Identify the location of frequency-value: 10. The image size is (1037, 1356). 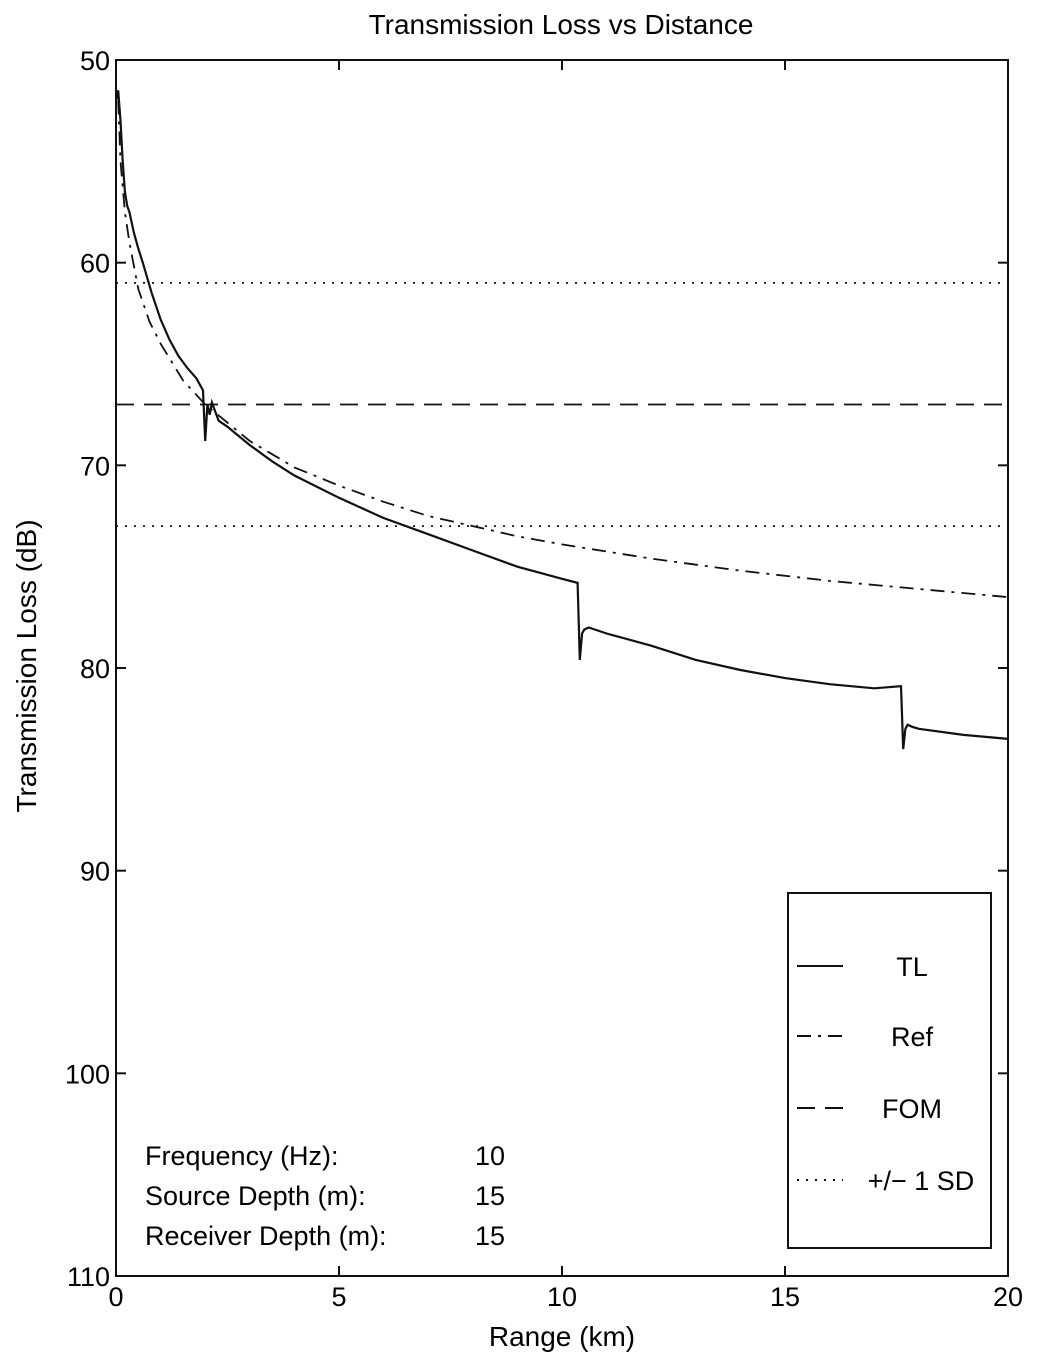
(490, 1156).